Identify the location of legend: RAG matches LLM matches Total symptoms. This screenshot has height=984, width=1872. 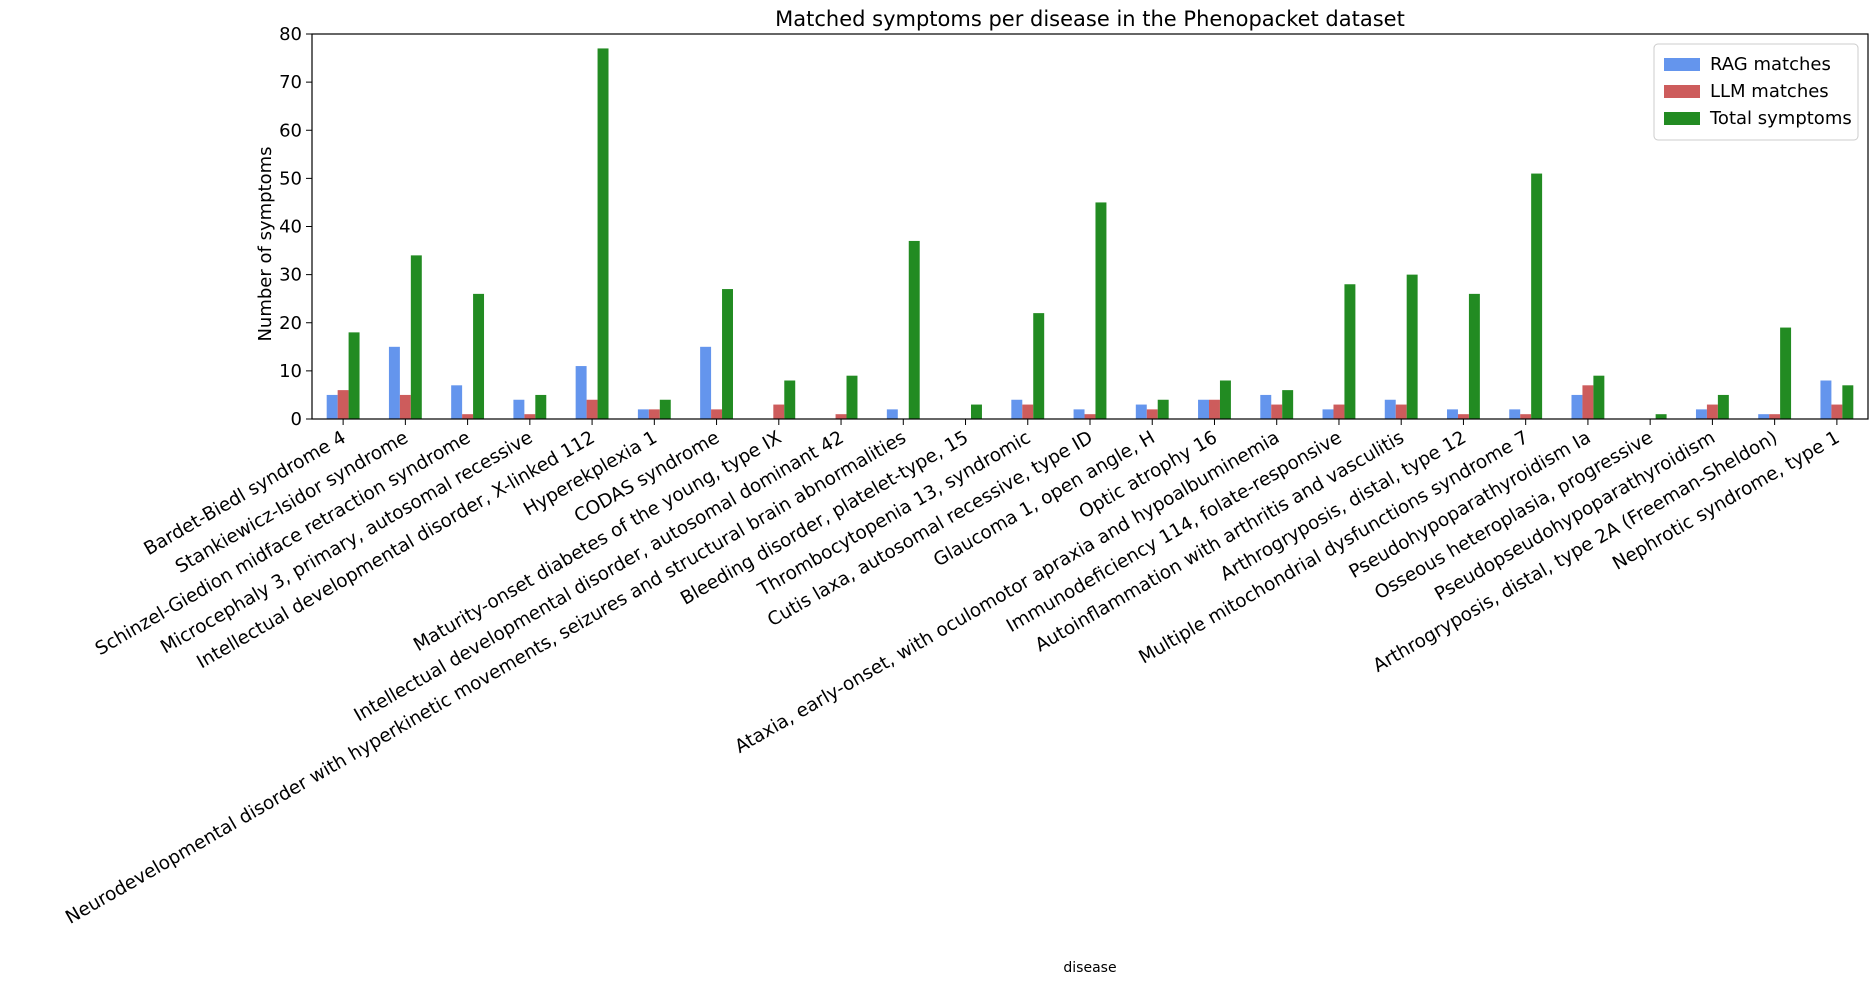
(1756, 92).